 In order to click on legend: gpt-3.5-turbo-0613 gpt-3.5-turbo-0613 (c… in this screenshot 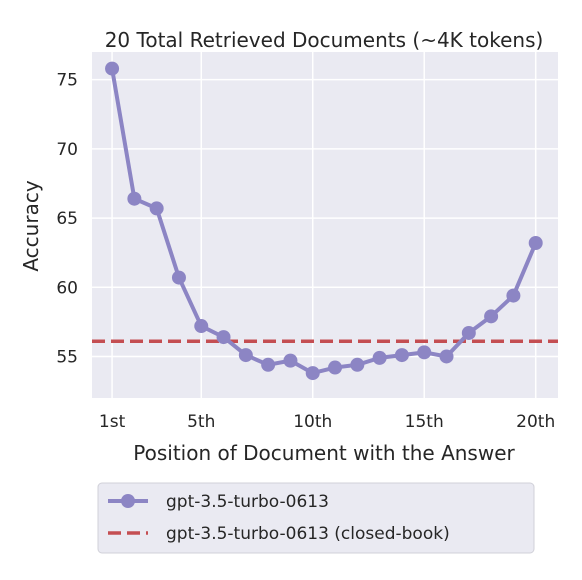, I will do `click(316, 518)`.